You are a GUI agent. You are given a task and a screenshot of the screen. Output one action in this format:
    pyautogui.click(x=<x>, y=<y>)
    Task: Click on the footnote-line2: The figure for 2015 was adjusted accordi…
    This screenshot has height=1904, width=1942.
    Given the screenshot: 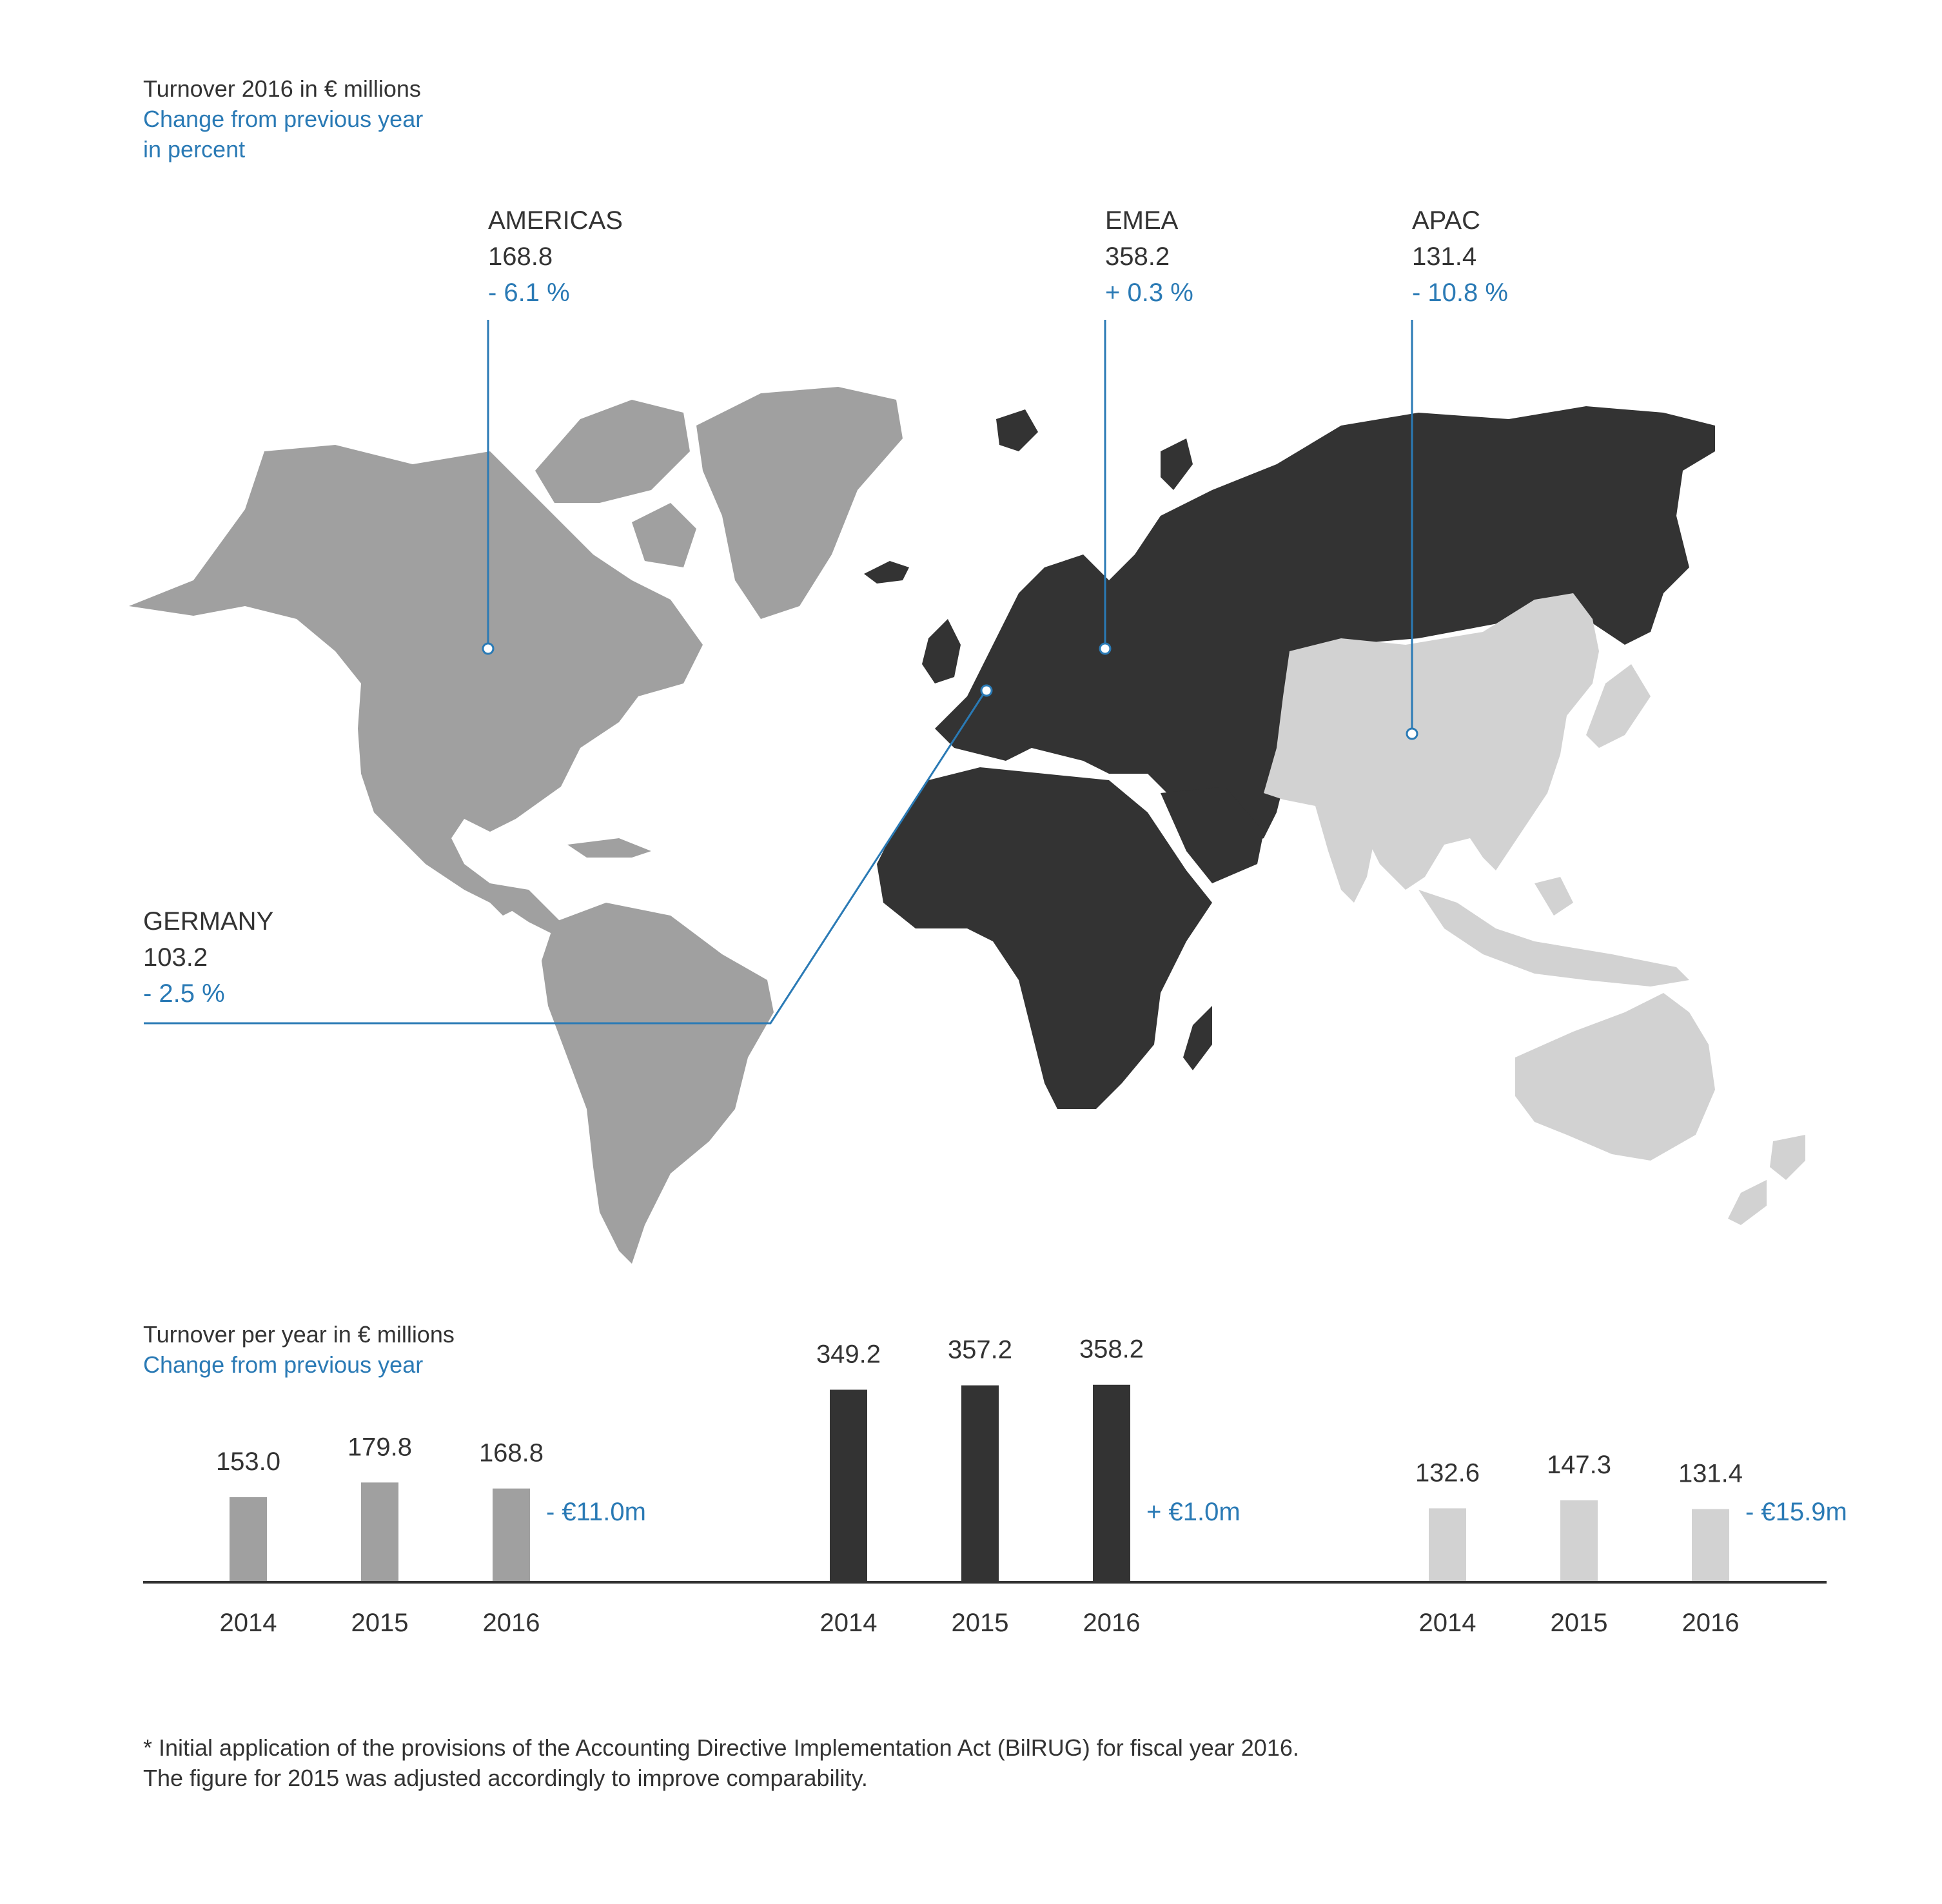 What is the action you would take?
    pyautogui.click(x=505, y=1778)
    